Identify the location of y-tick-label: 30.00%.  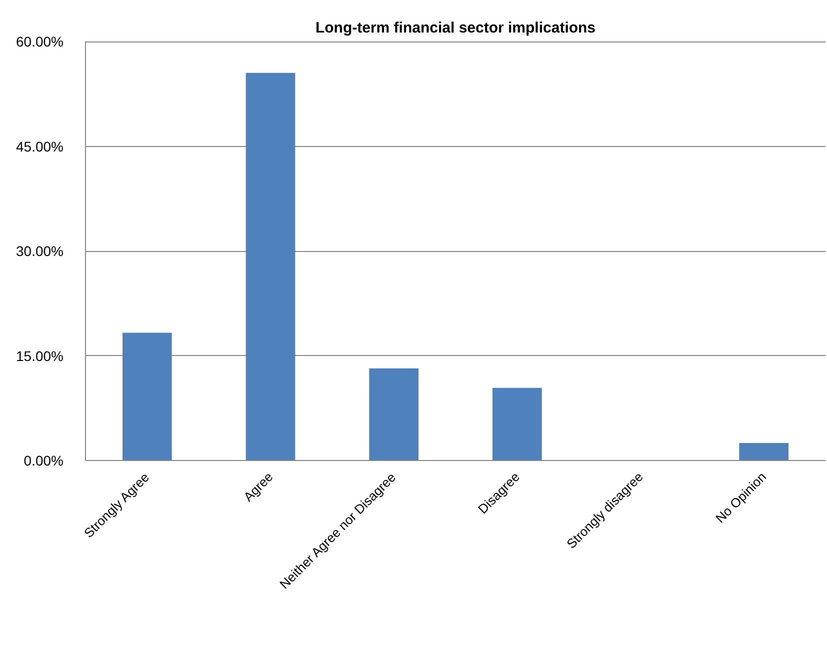
(40, 251).